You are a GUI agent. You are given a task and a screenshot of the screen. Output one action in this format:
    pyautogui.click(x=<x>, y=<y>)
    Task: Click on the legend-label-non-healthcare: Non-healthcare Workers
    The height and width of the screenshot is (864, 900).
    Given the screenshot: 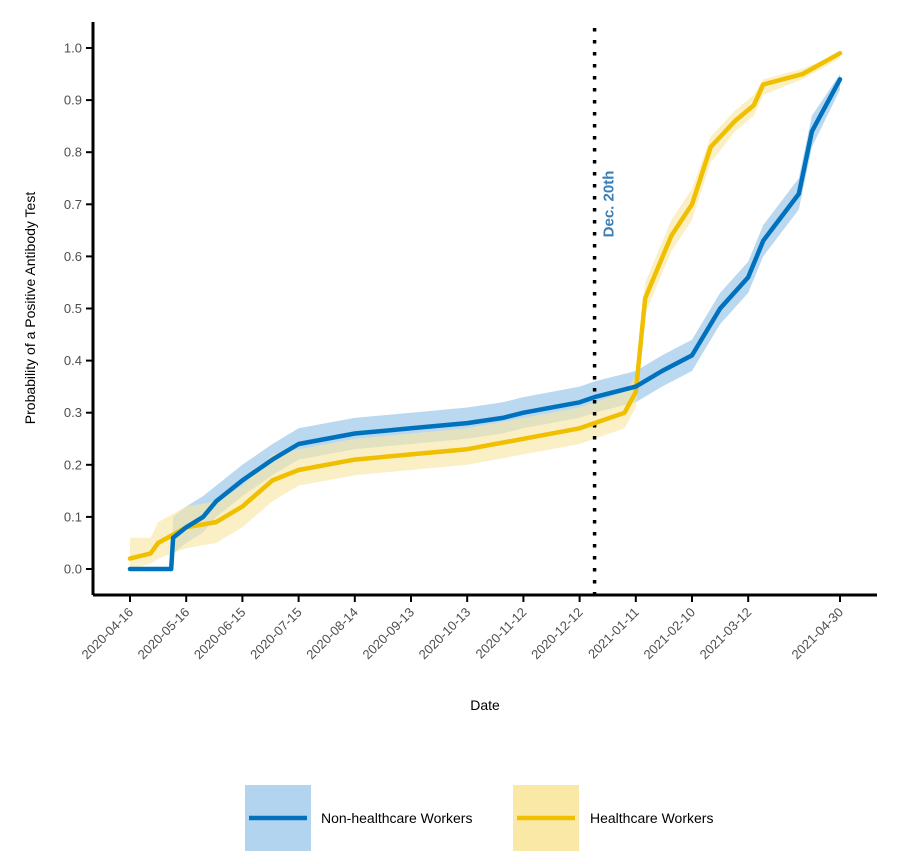 What is the action you would take?
    pyautogui.click(x=396, y=818)
    